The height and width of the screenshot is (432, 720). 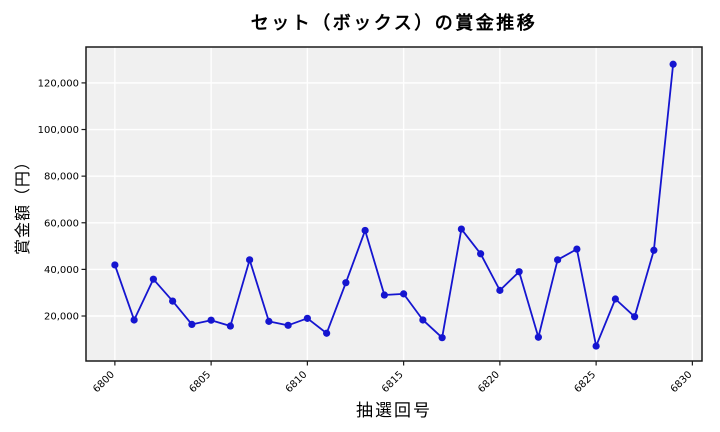 What do you see at coordinates (200, 382) in the screenshot?
I see `x-tick-label: 6805` at bounding box center [200, 382].